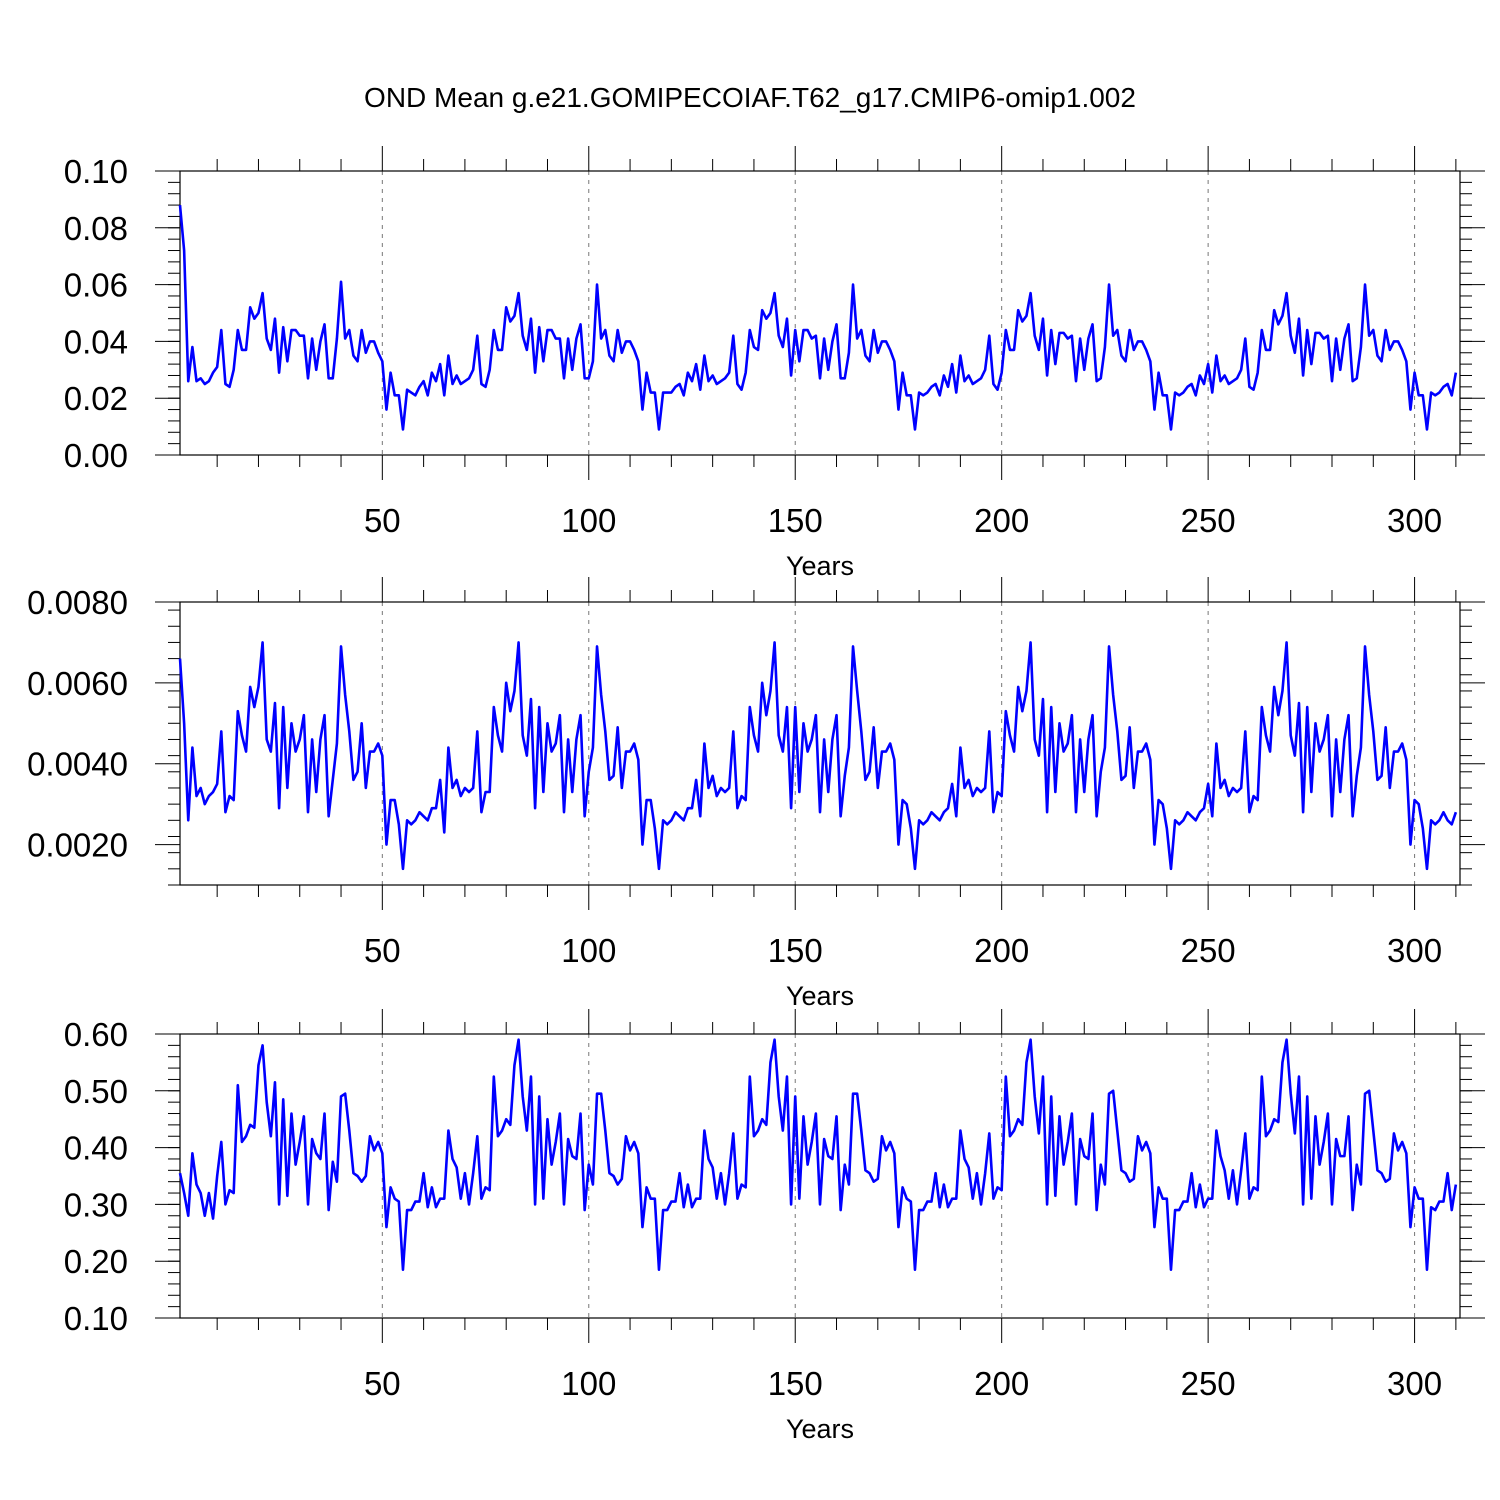 This screenshot has height=1500, width=1500. What do you see at coordinates (96, 285) in the screenshot?
I see `y-tick-label: 0.06` at bounding box center [96, 285].